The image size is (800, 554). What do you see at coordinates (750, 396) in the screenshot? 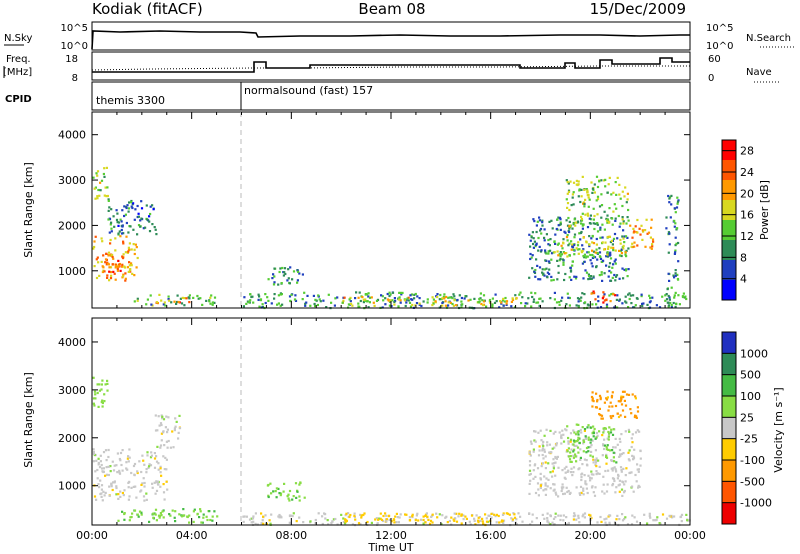
I see `colorbar-tick-label: 100` at bounding box center [750, 396].